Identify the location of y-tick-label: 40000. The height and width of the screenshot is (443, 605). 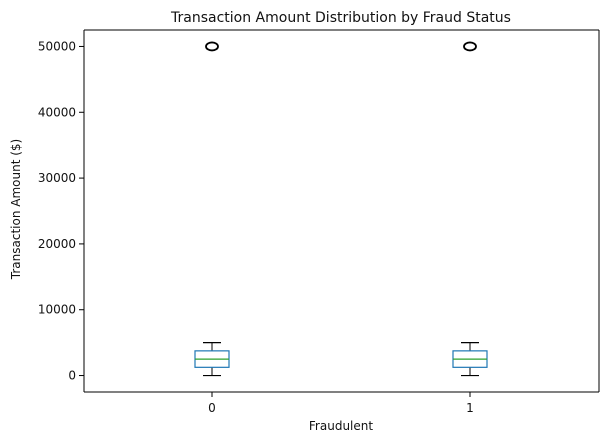
(57, 112).